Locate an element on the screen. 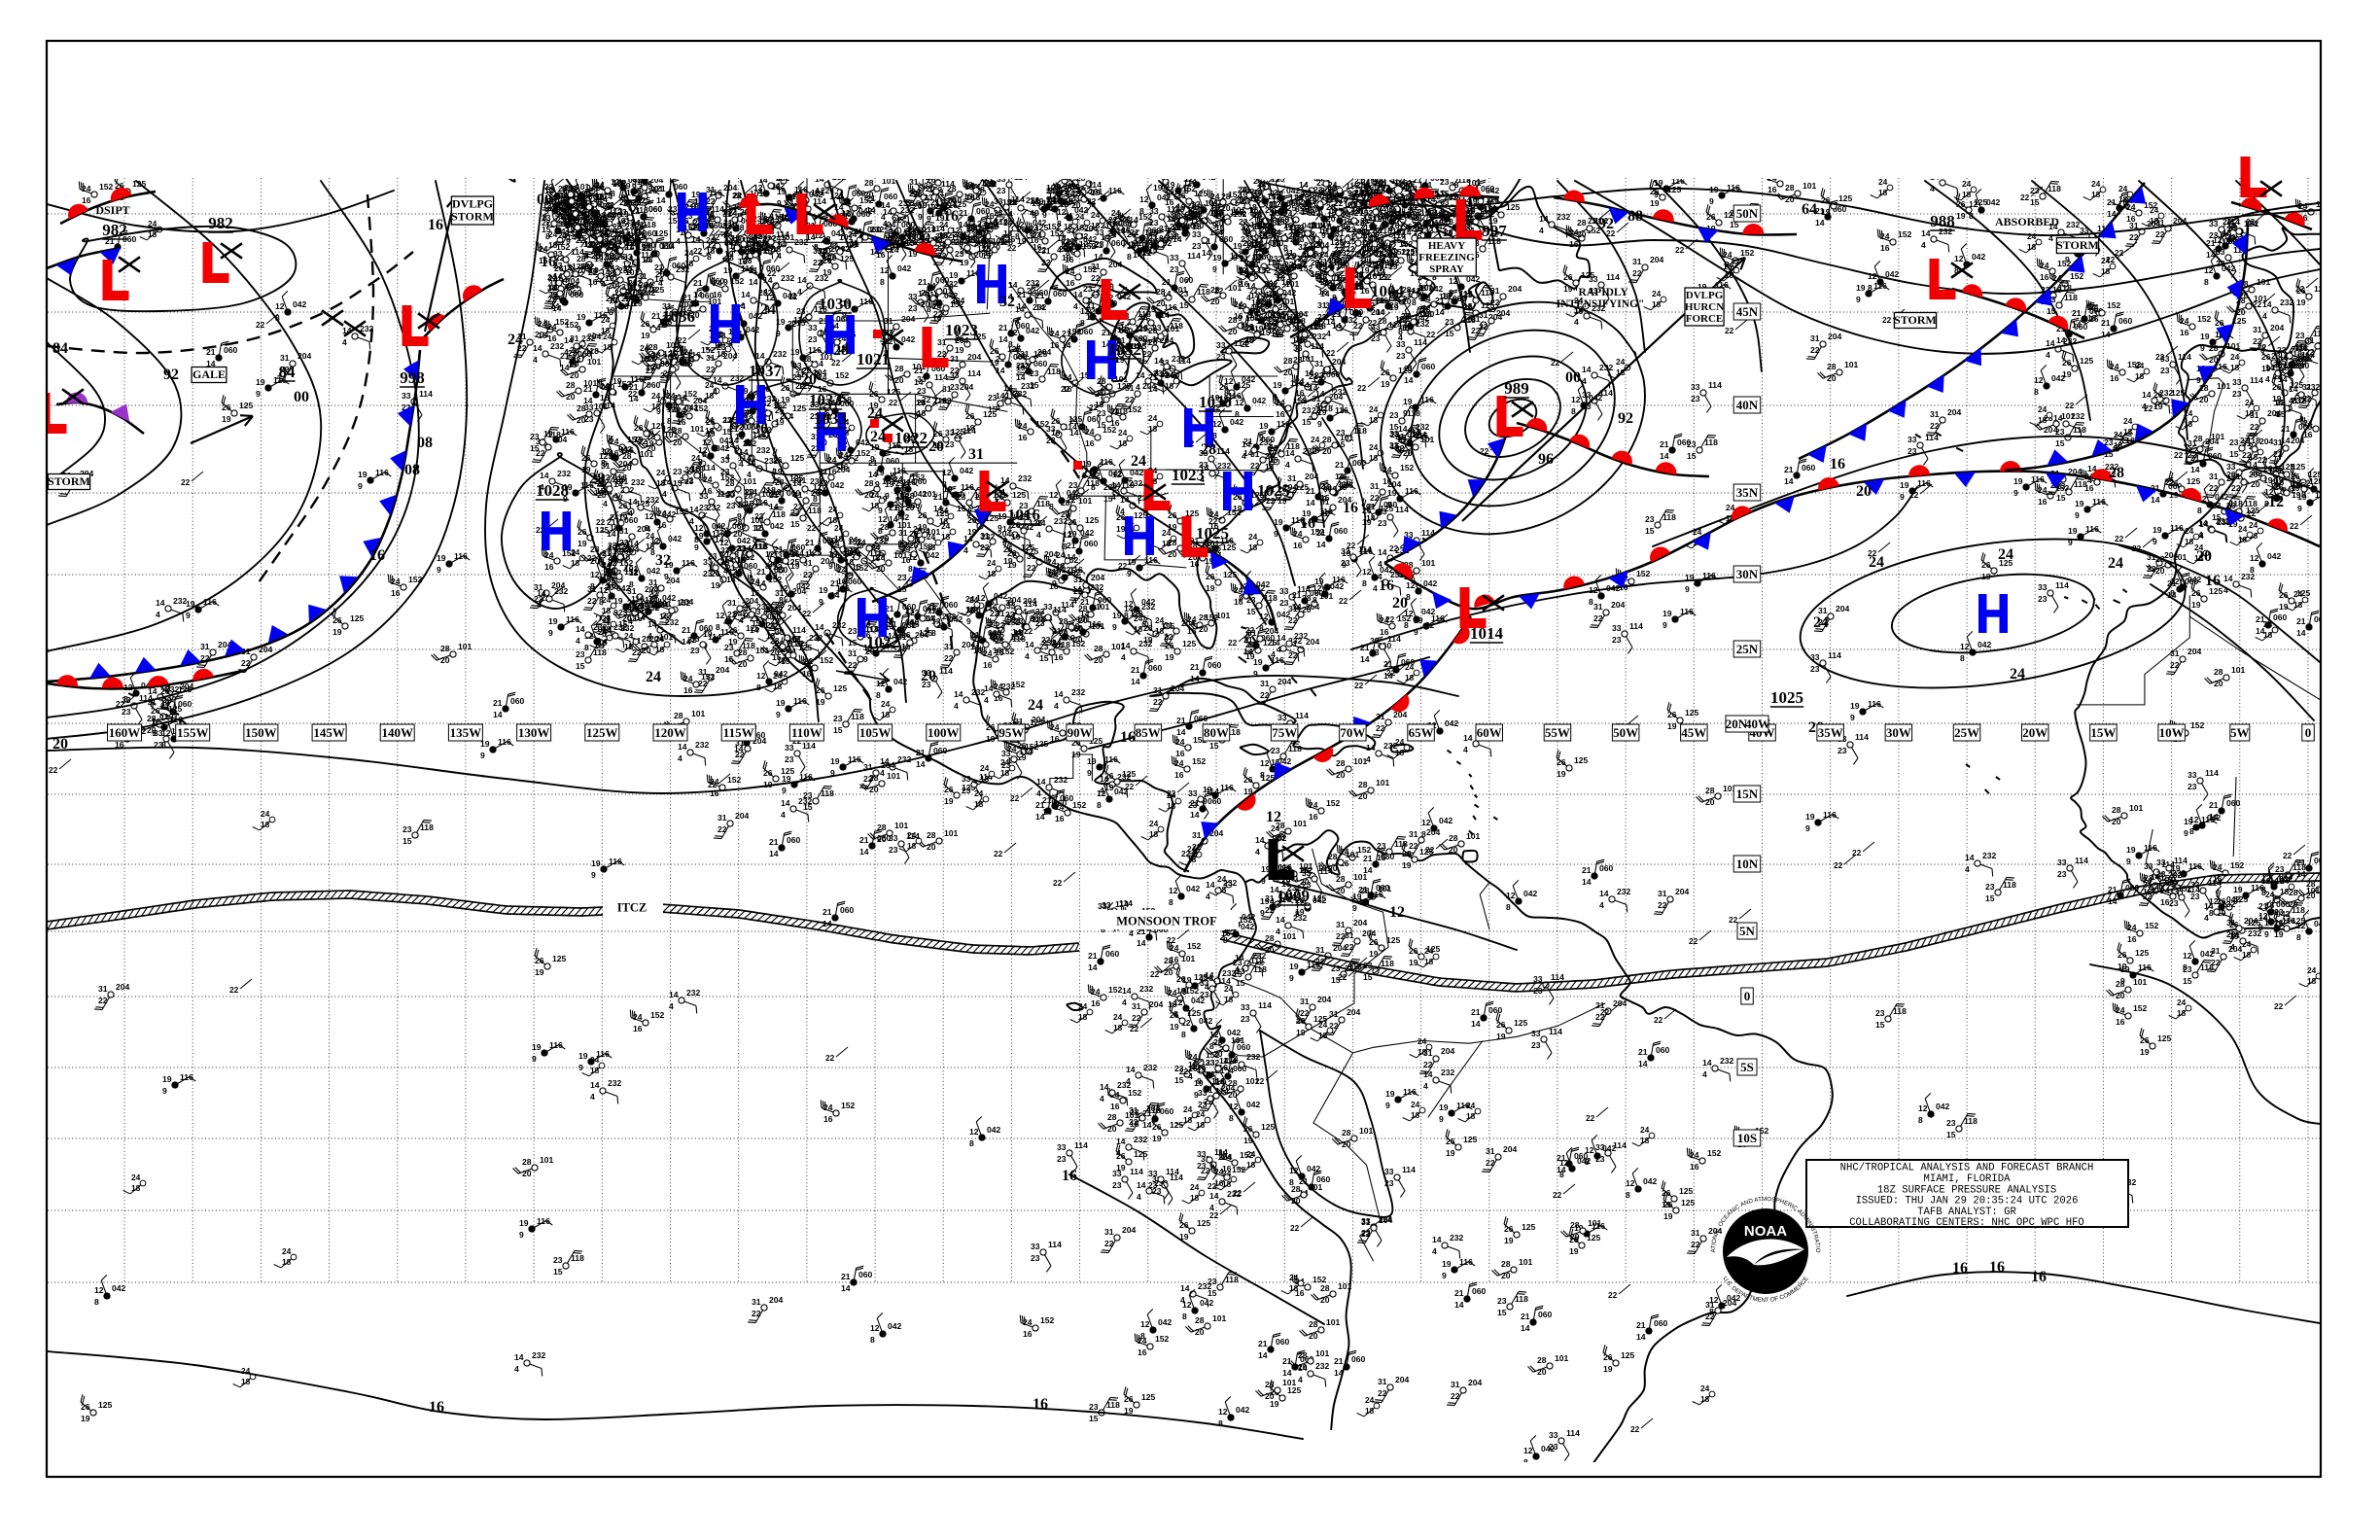 The width and height of the screenshot is (2380, 1540). svg-text: 1028 is located at coordinates (552, 490).